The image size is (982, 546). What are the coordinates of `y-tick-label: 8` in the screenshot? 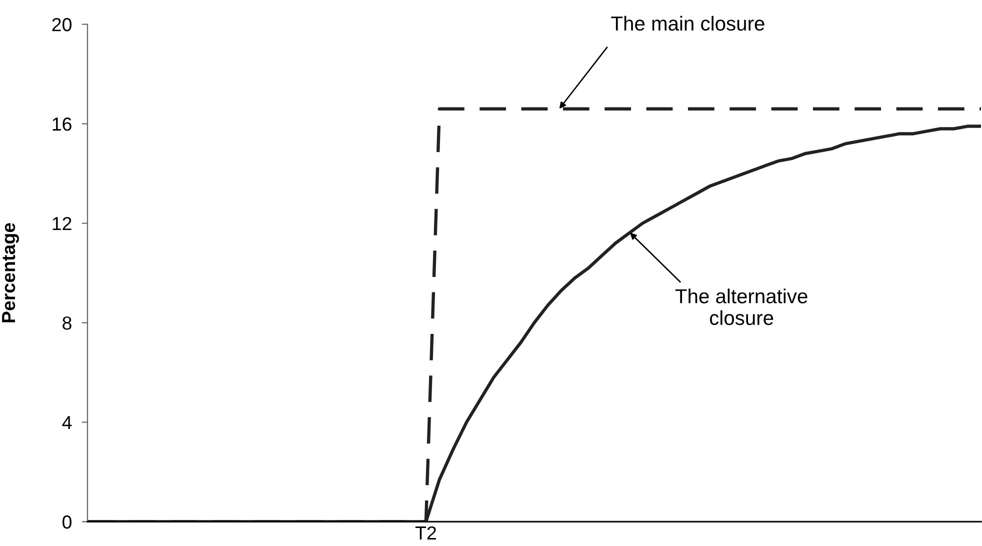 It's located at (67, 323).